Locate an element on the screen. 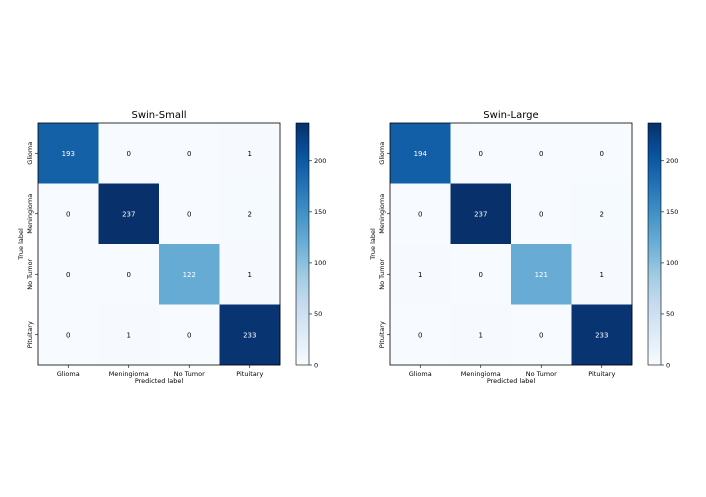  y-tick-label: Glioma is located at coordinates (30, 153).